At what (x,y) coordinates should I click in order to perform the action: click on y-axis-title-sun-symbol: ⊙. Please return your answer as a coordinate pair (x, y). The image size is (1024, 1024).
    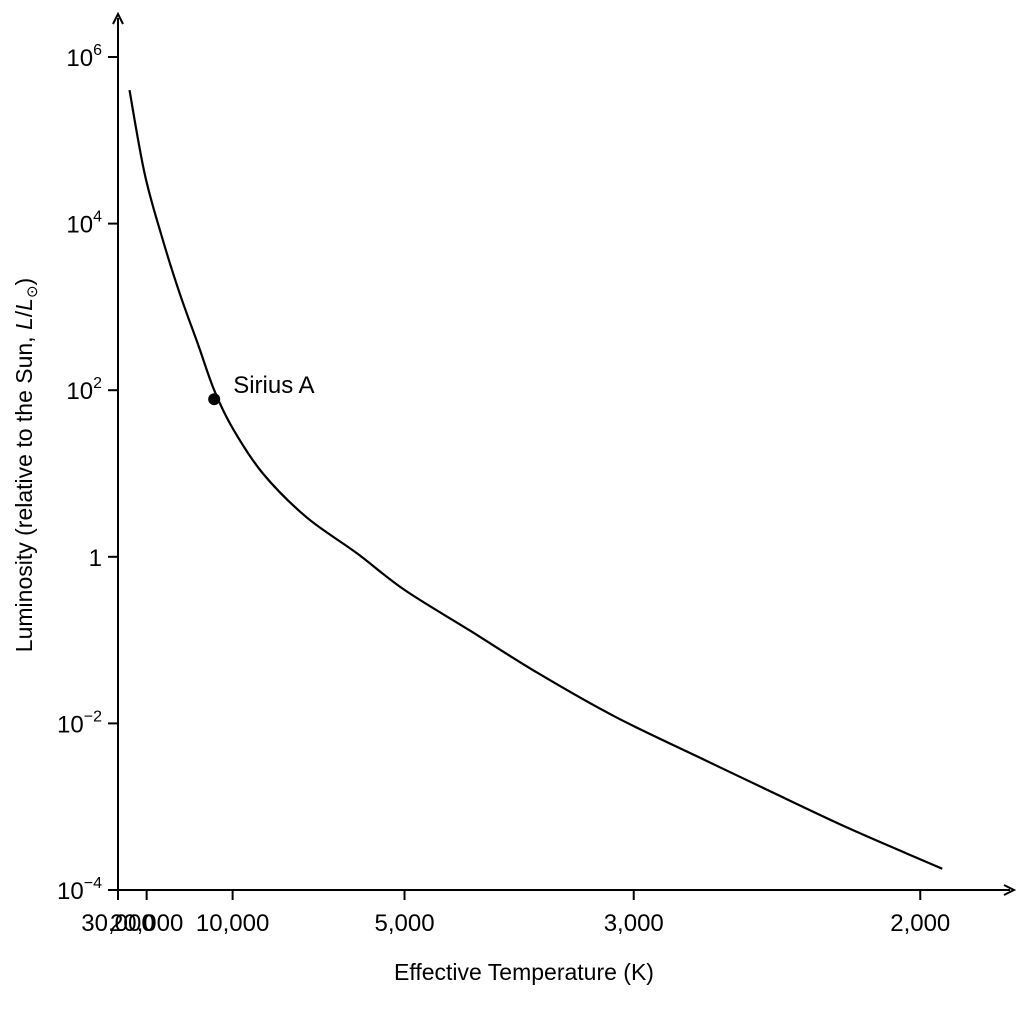
    Looking at the image, I should click on (32, 291).